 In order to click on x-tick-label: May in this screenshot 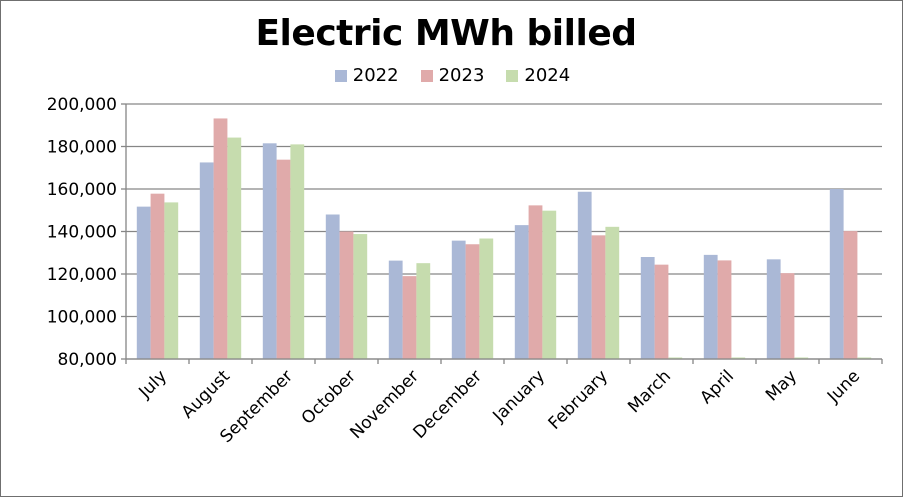, I will do `click(781, 385)`.